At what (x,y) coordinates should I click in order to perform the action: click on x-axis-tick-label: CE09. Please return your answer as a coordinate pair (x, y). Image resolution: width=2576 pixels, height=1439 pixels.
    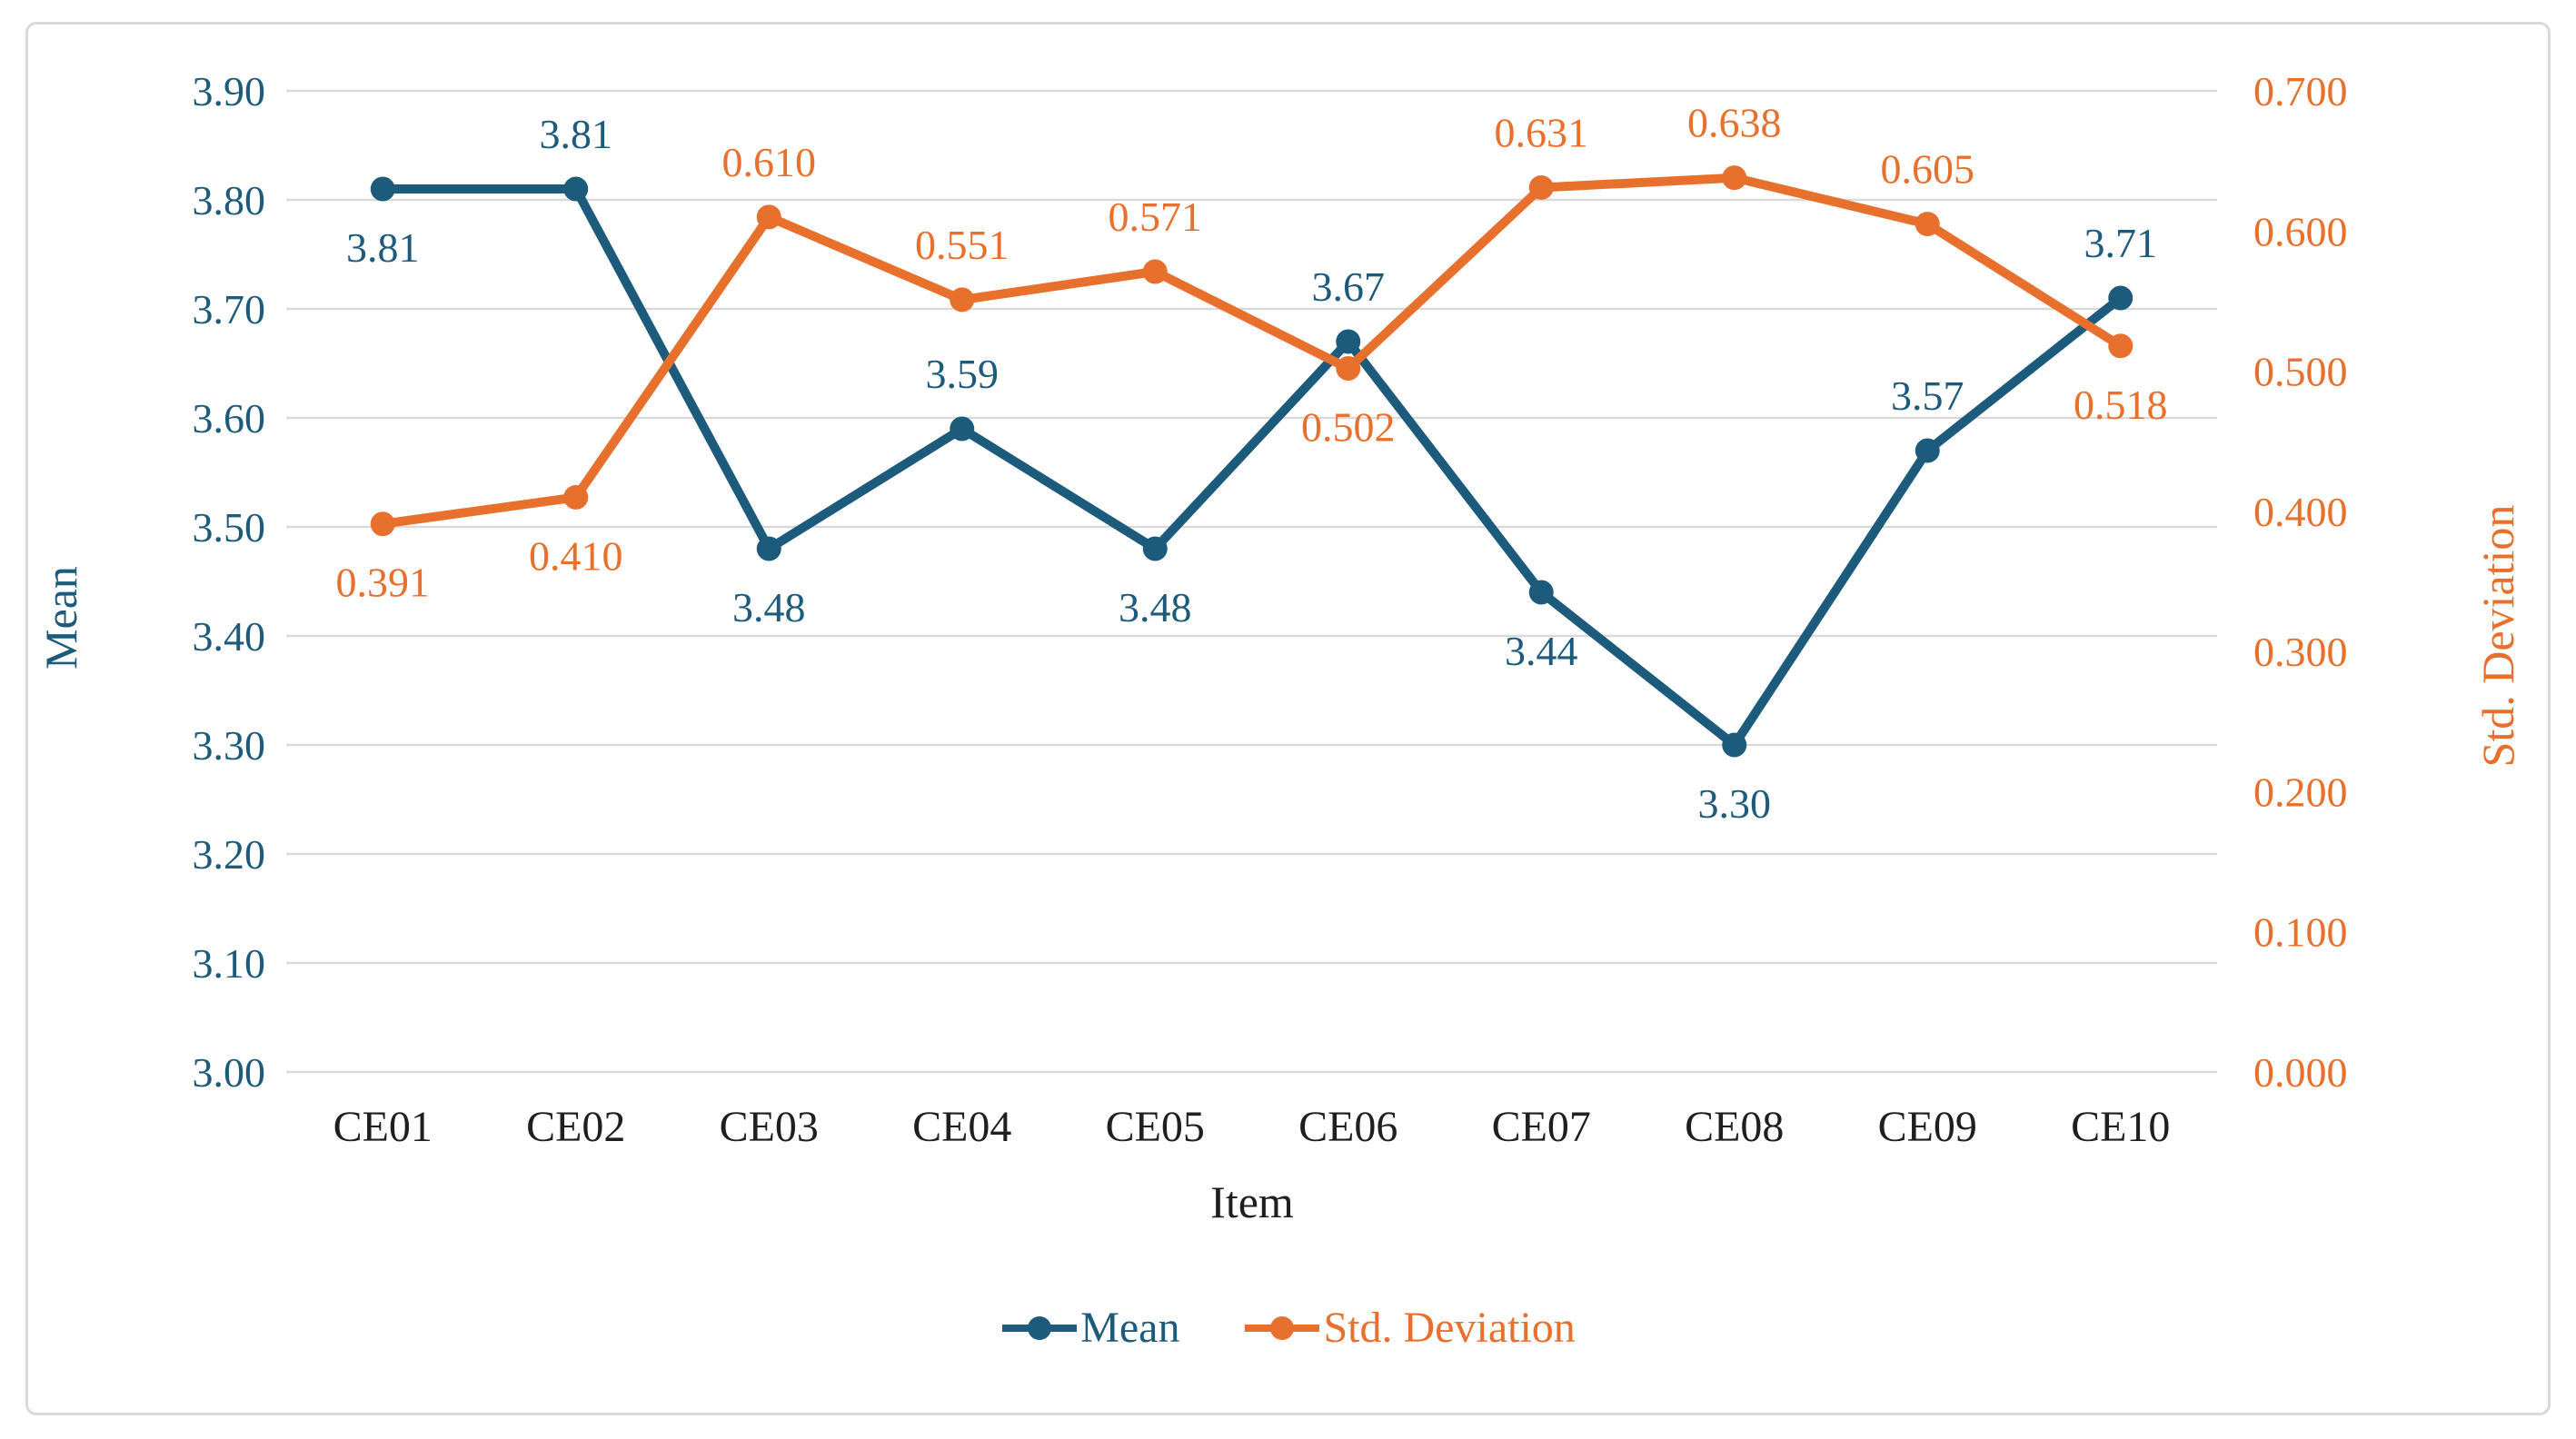
    Looking at the image, I should click on (1927, 1127).